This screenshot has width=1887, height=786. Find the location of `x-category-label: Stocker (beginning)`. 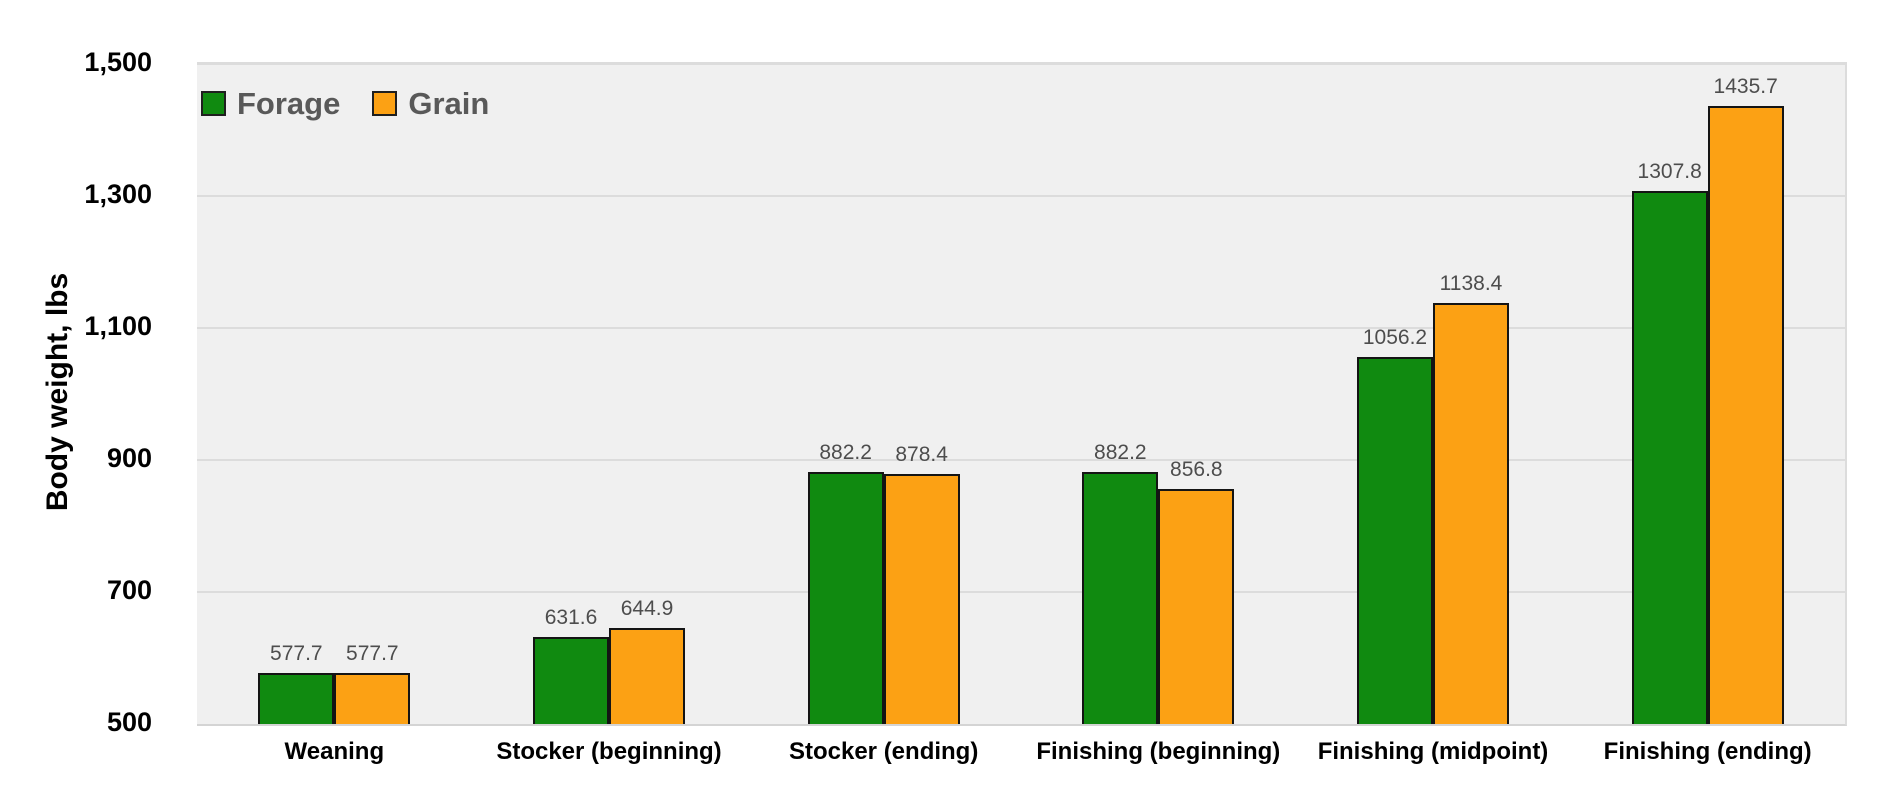

x-category-label: Stocker (beginning) is located at coordinates (609, 751).